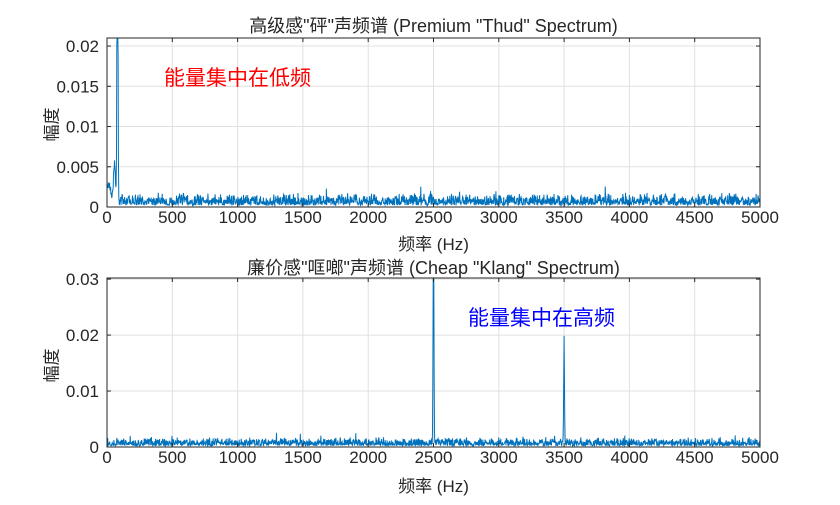 The width and height of the screenshot is (840, 505). What do you see at coordinates (433, 244) in the screenshot?
I see `top-x-axis-label: 频率 (Hz)` at bounding box center [433, 244].